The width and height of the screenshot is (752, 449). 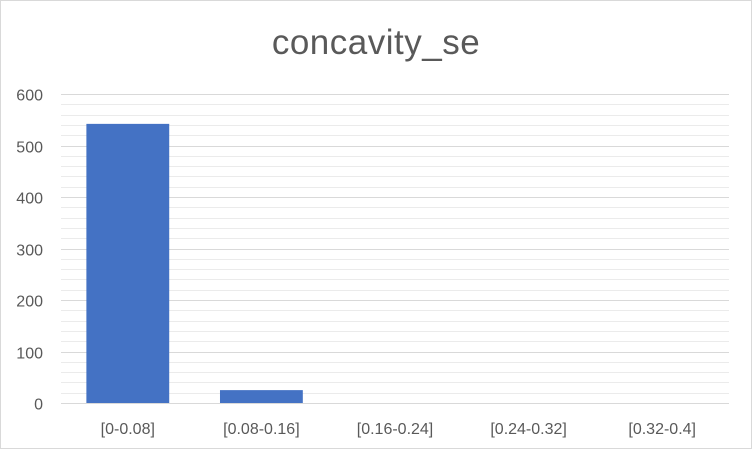 What do you see at coordinates (38, 405) in the screenshot?
I see `y-tick-label: 0` at bounding box center [38, 405].